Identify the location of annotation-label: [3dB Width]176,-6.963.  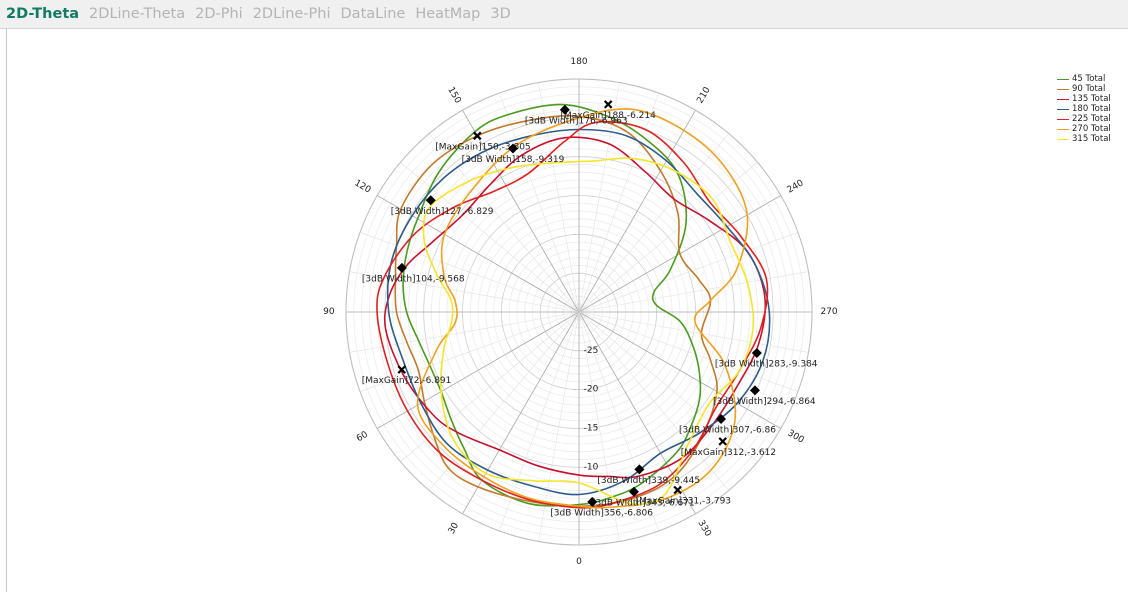
(576, 121).